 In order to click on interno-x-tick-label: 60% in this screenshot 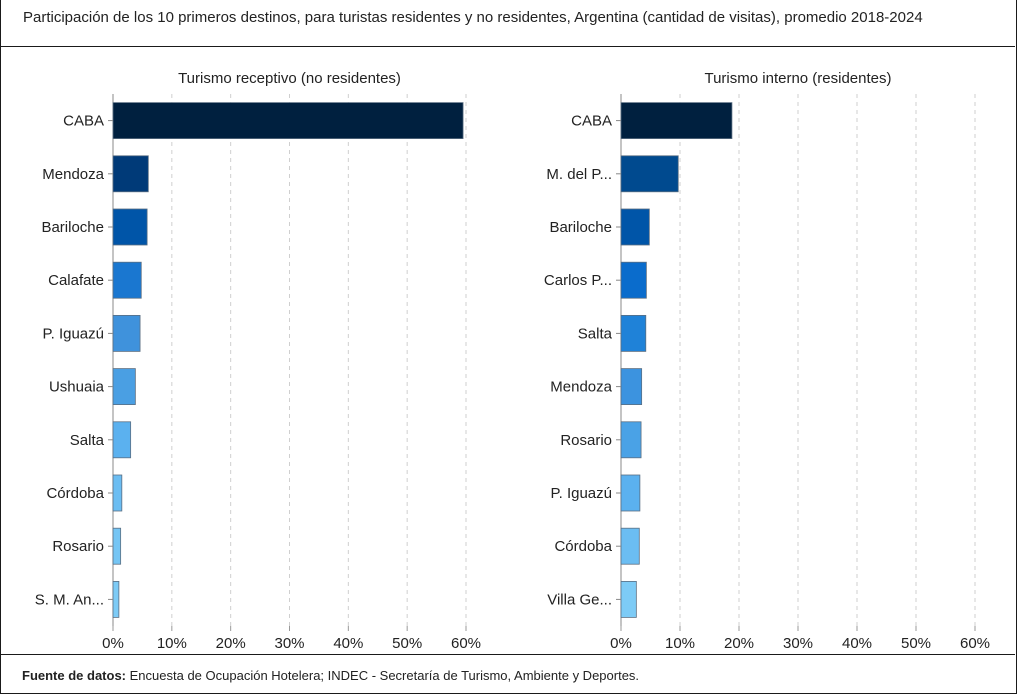, I will do `click(975, 643)`.